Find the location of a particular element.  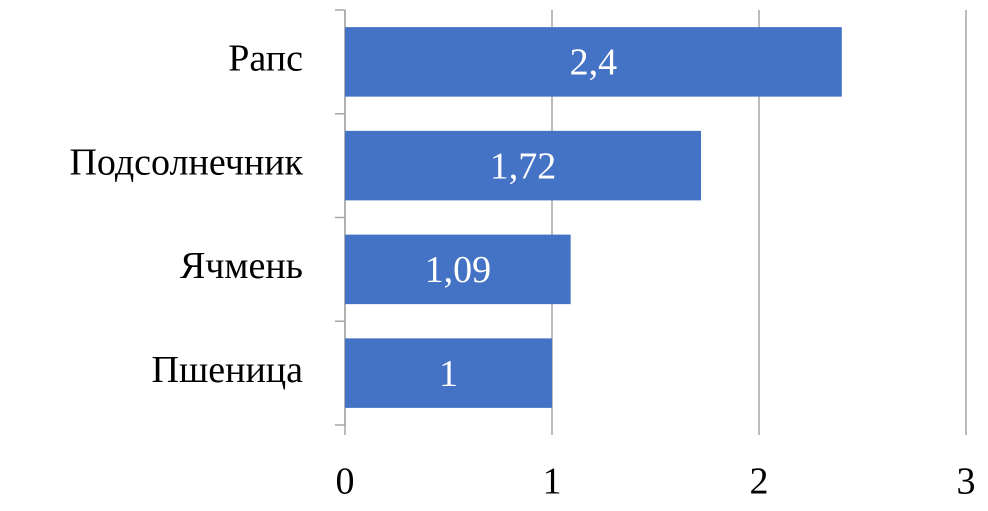

y-tick-label: Подсолнечник is located at coordinates (186, 162).